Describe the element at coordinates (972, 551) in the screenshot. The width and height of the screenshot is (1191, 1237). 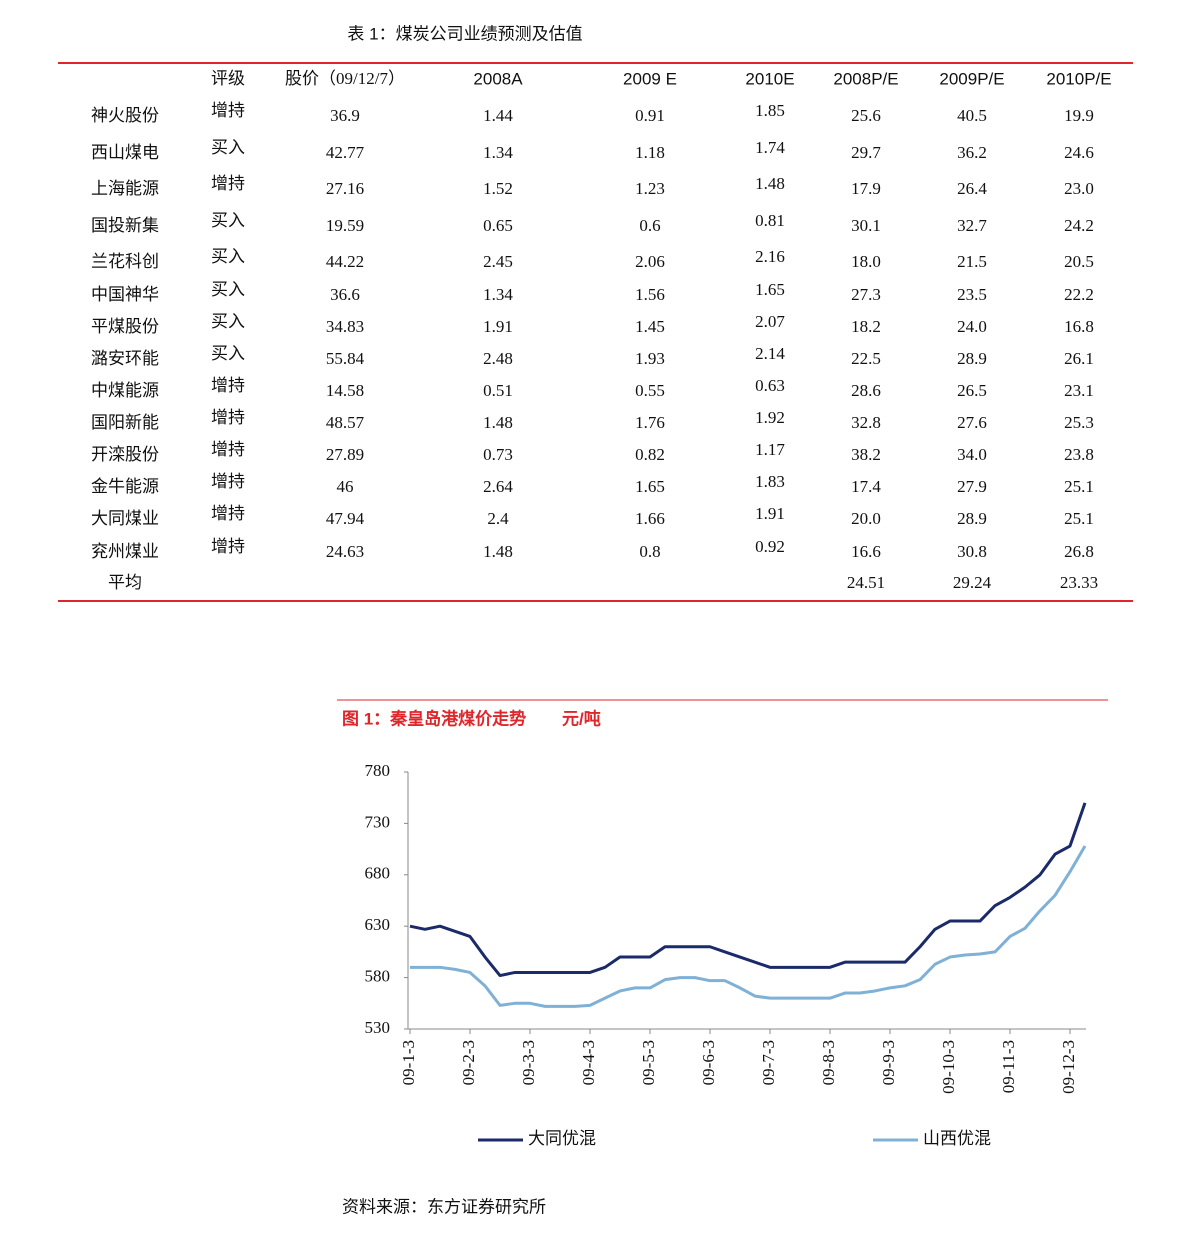
I see `table-cell: 30.8` at that location.